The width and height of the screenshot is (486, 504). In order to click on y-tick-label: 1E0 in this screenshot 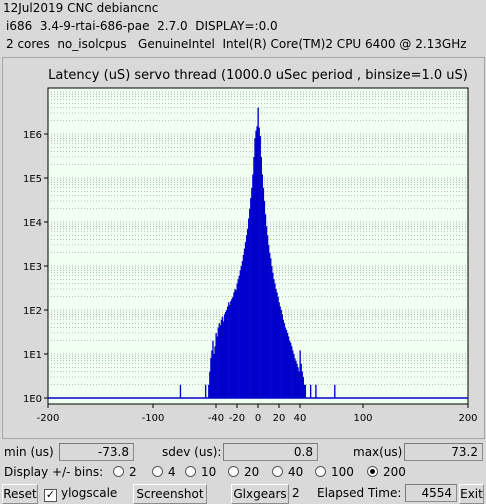, I will do `click(32, 399)`.